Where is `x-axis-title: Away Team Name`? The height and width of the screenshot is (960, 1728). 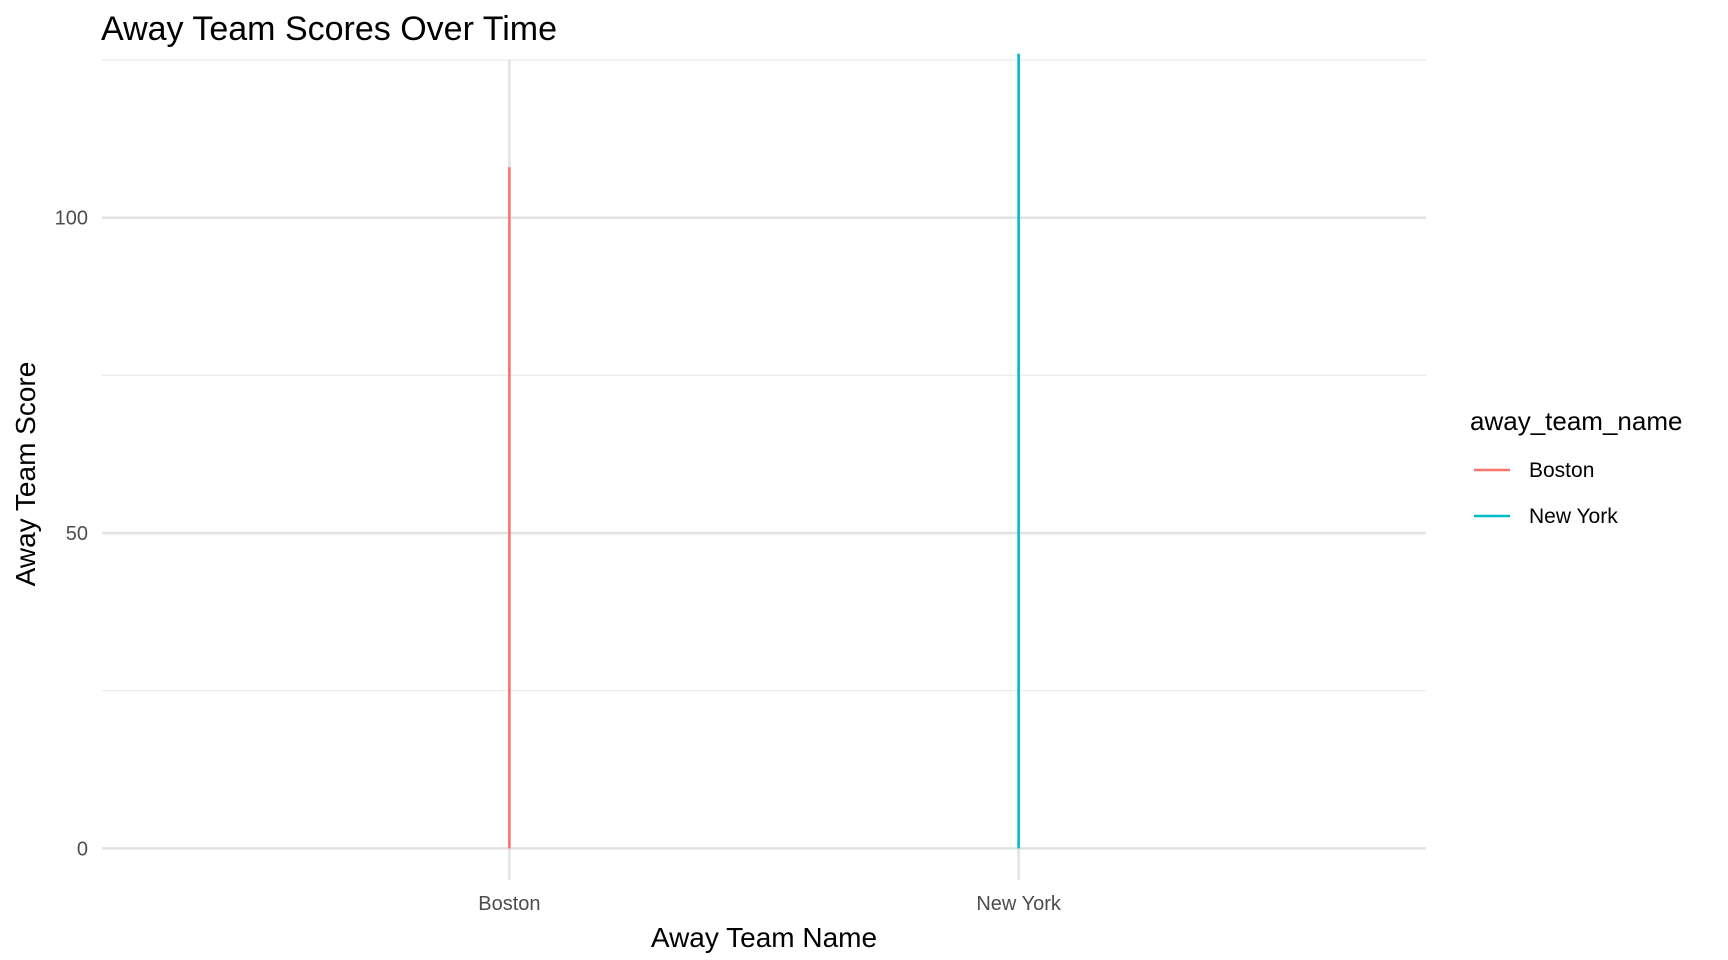
x-axis-title: Away Team Name is located at coordinates (764, 937).